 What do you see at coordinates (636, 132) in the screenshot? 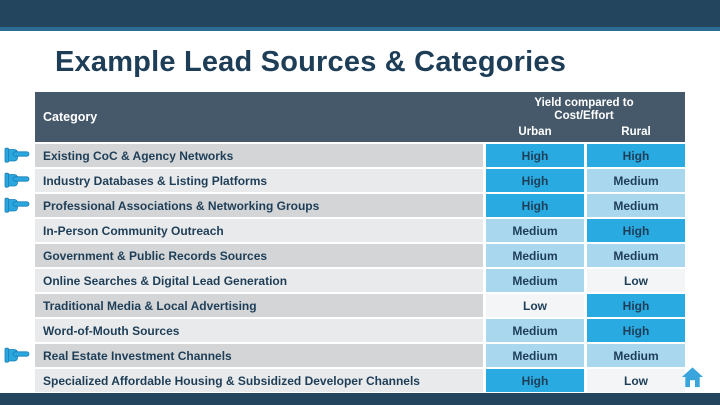
I see `rural-column-header: Rural` at bounding box center [636, 132].